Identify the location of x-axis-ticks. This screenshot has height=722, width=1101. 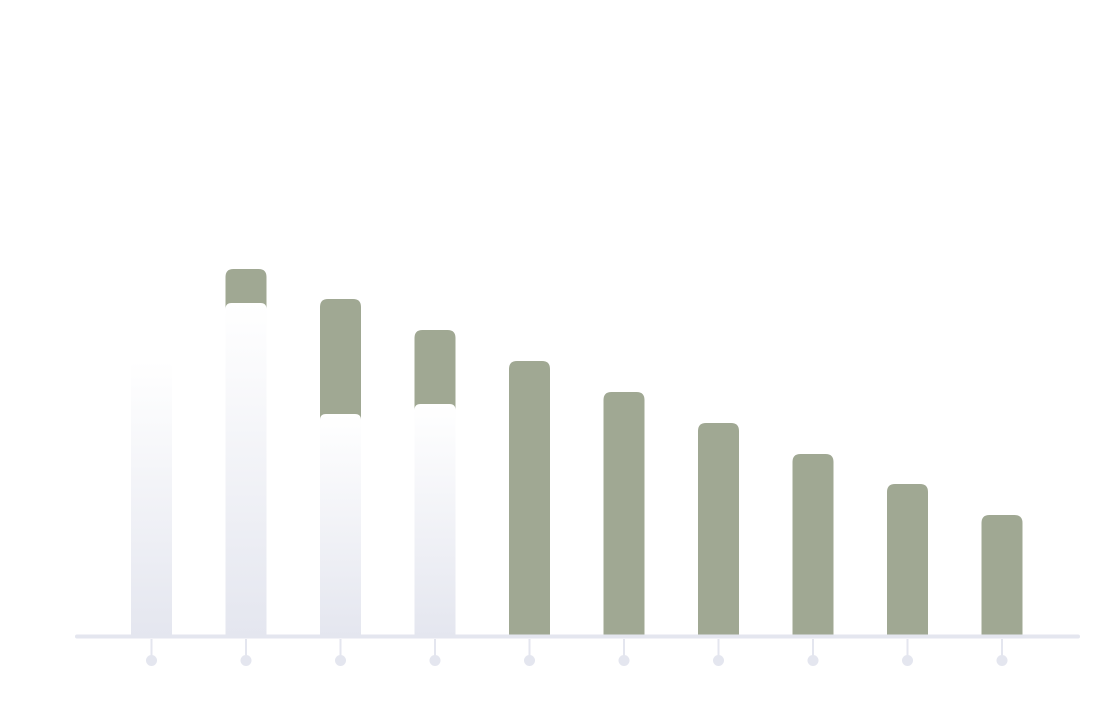
(577, 652).